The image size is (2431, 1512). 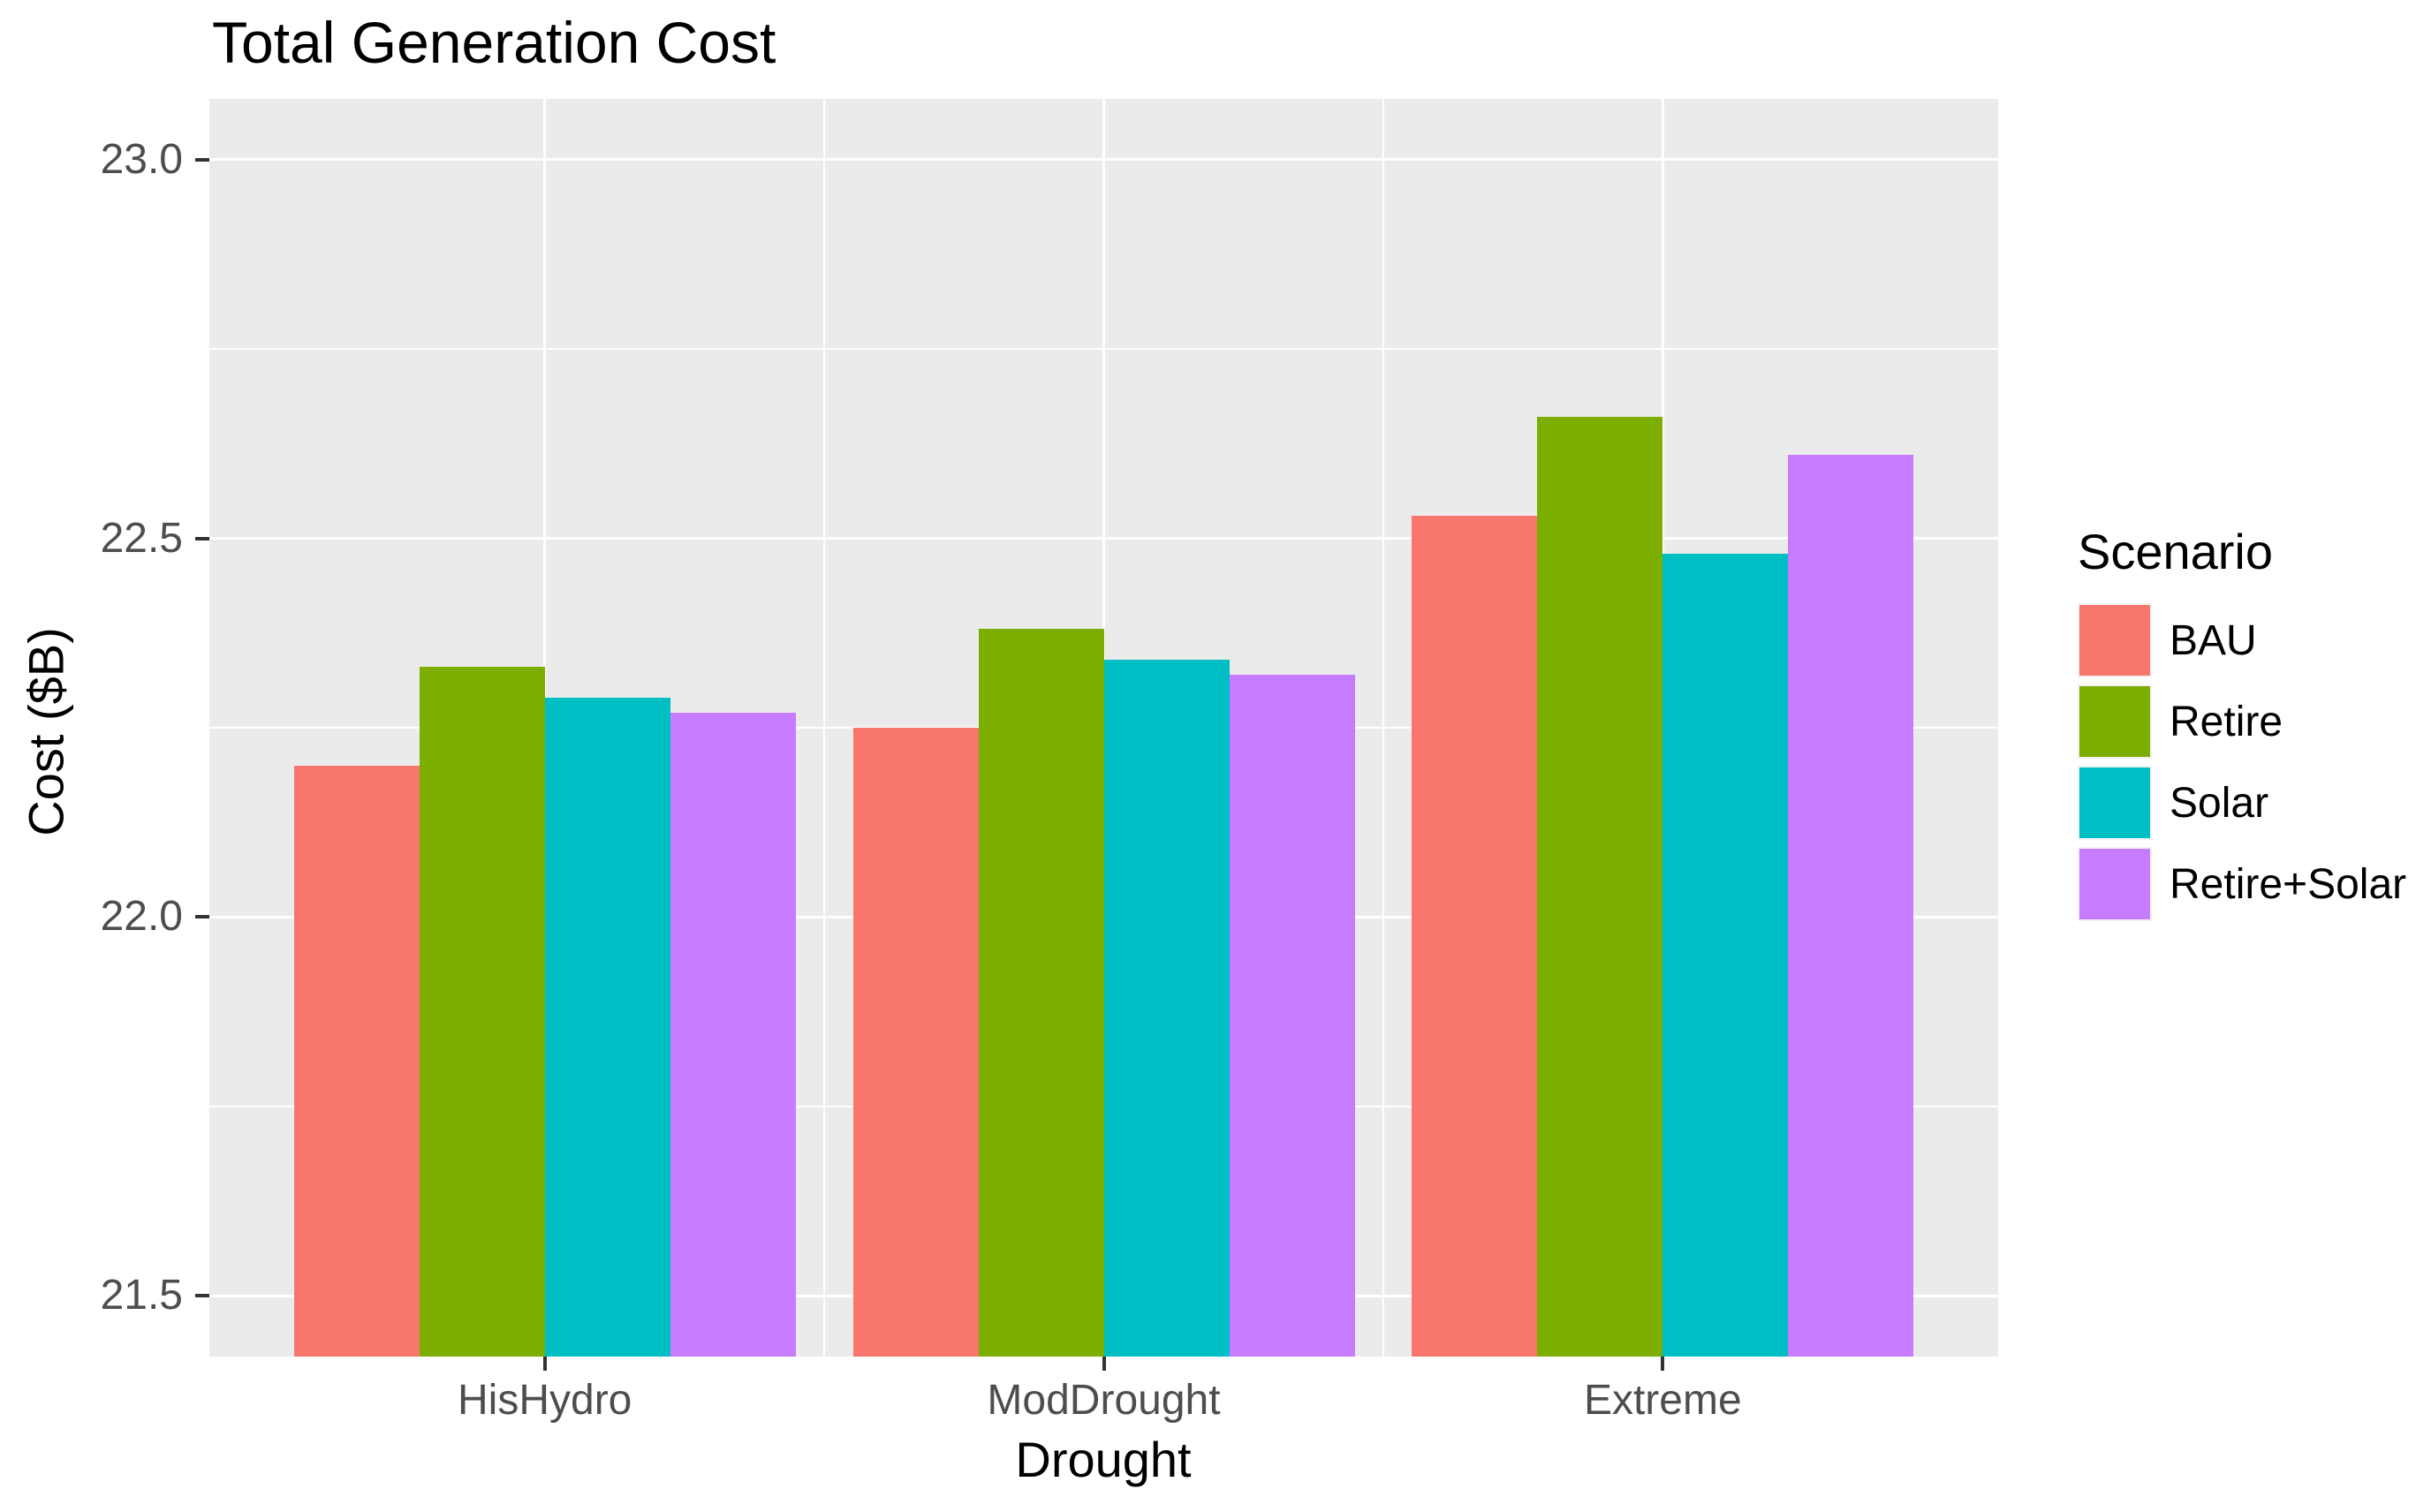 I want to click on bar-bau-hishydro, so click(x=356, y=1061).